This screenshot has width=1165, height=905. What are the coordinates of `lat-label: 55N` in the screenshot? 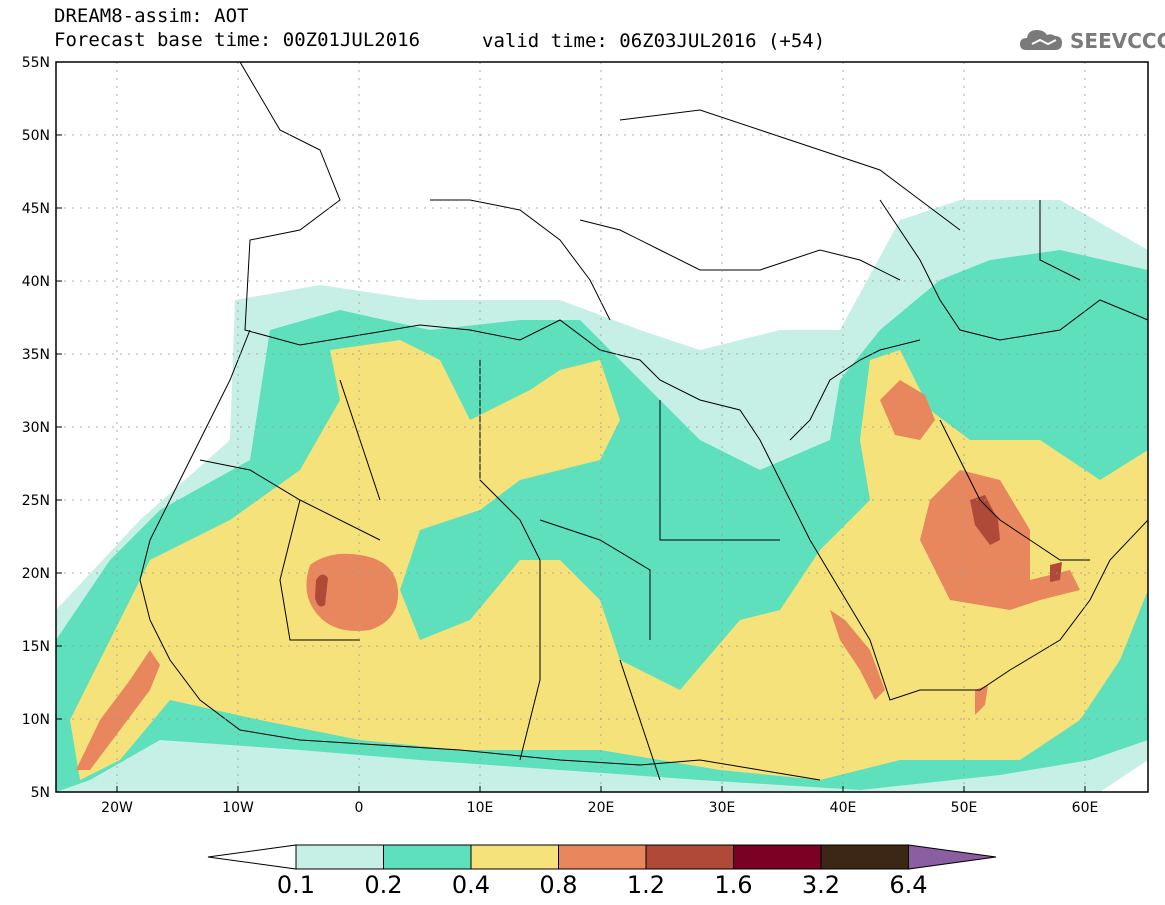 It's located at (36, 63).